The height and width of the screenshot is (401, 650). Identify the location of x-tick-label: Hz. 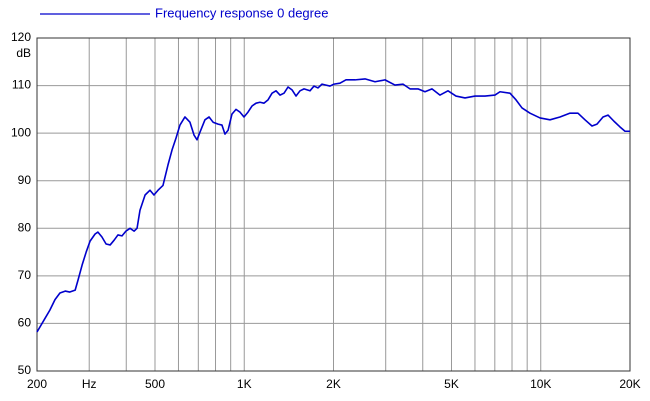
(89, 384).